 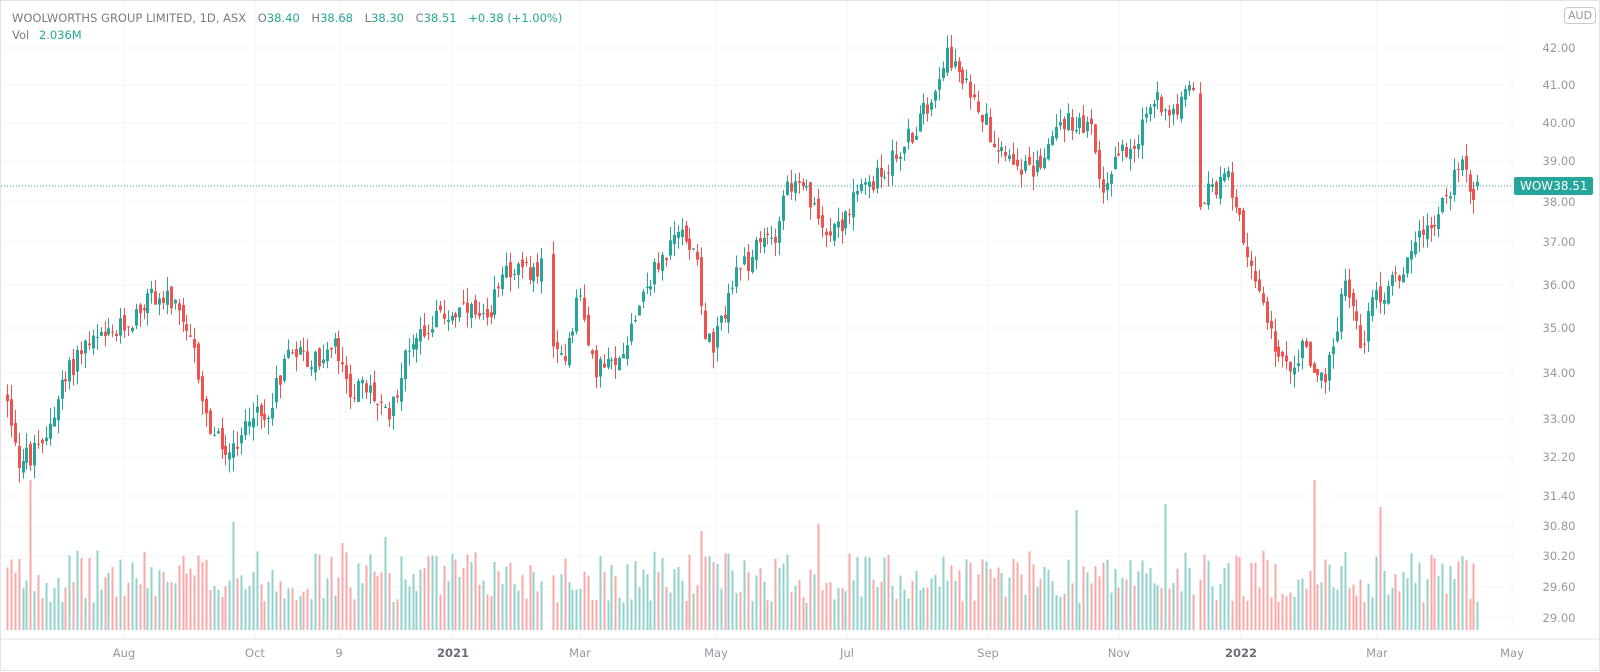 I want to click on price-tick: 34.00, so click(x=1559, y=373).